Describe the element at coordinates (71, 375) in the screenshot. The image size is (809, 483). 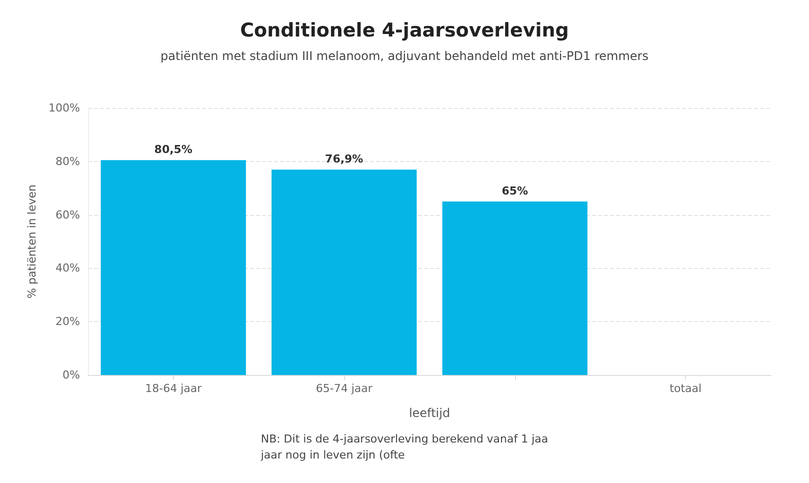
I see `y-tick-label: 0%` at that location.